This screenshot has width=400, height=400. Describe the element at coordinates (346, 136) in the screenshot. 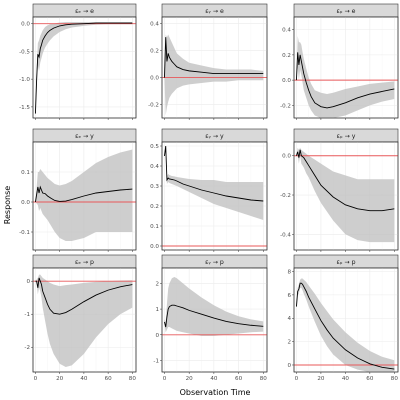

I see `facet-title: εₚ → y` at that location.